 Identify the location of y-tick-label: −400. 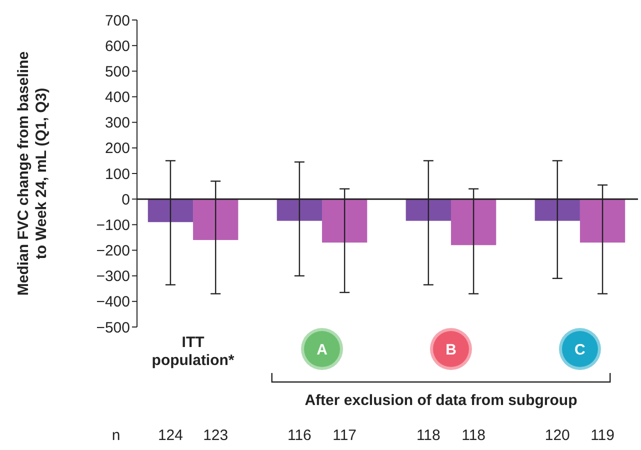
(113, 302).